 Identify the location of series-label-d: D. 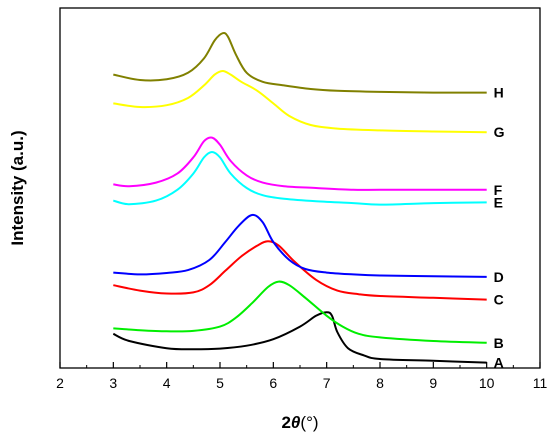
(499, 277).